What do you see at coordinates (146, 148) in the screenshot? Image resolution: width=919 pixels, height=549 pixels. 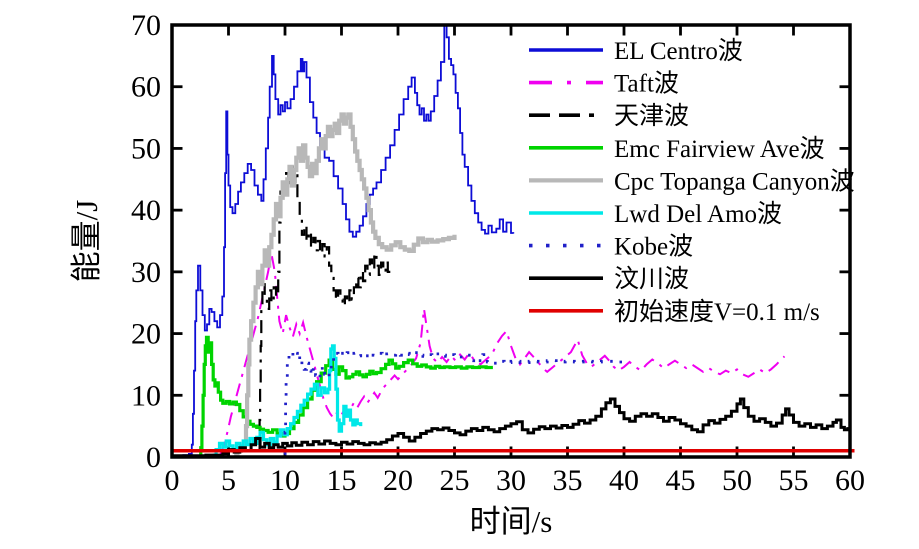 I see `y-tick-label: 50` at bounding box center [146, 148].